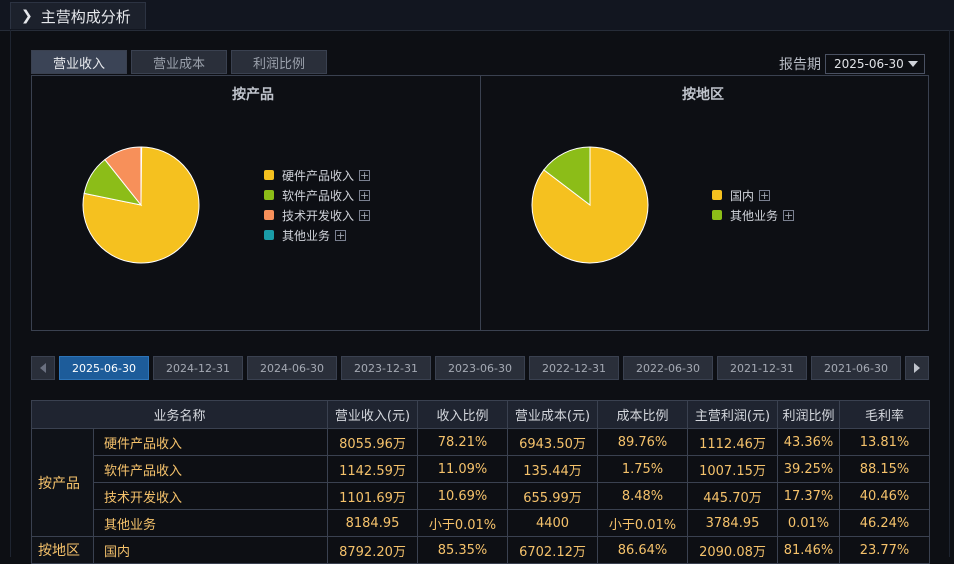 This screenshot has height=564, width=954. What do you see at coordinates (642, 523) in the screenshot?
I see `cell: 小于0.01%` at bounding box center [642, 523].